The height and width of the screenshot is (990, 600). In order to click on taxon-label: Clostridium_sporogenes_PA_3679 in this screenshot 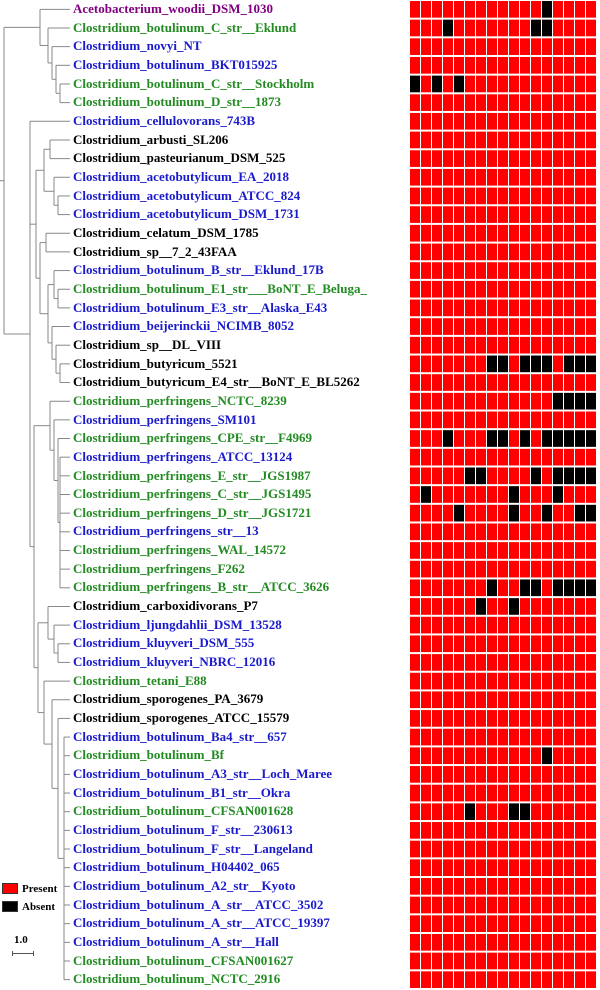, I will do `click(168, 699)`.